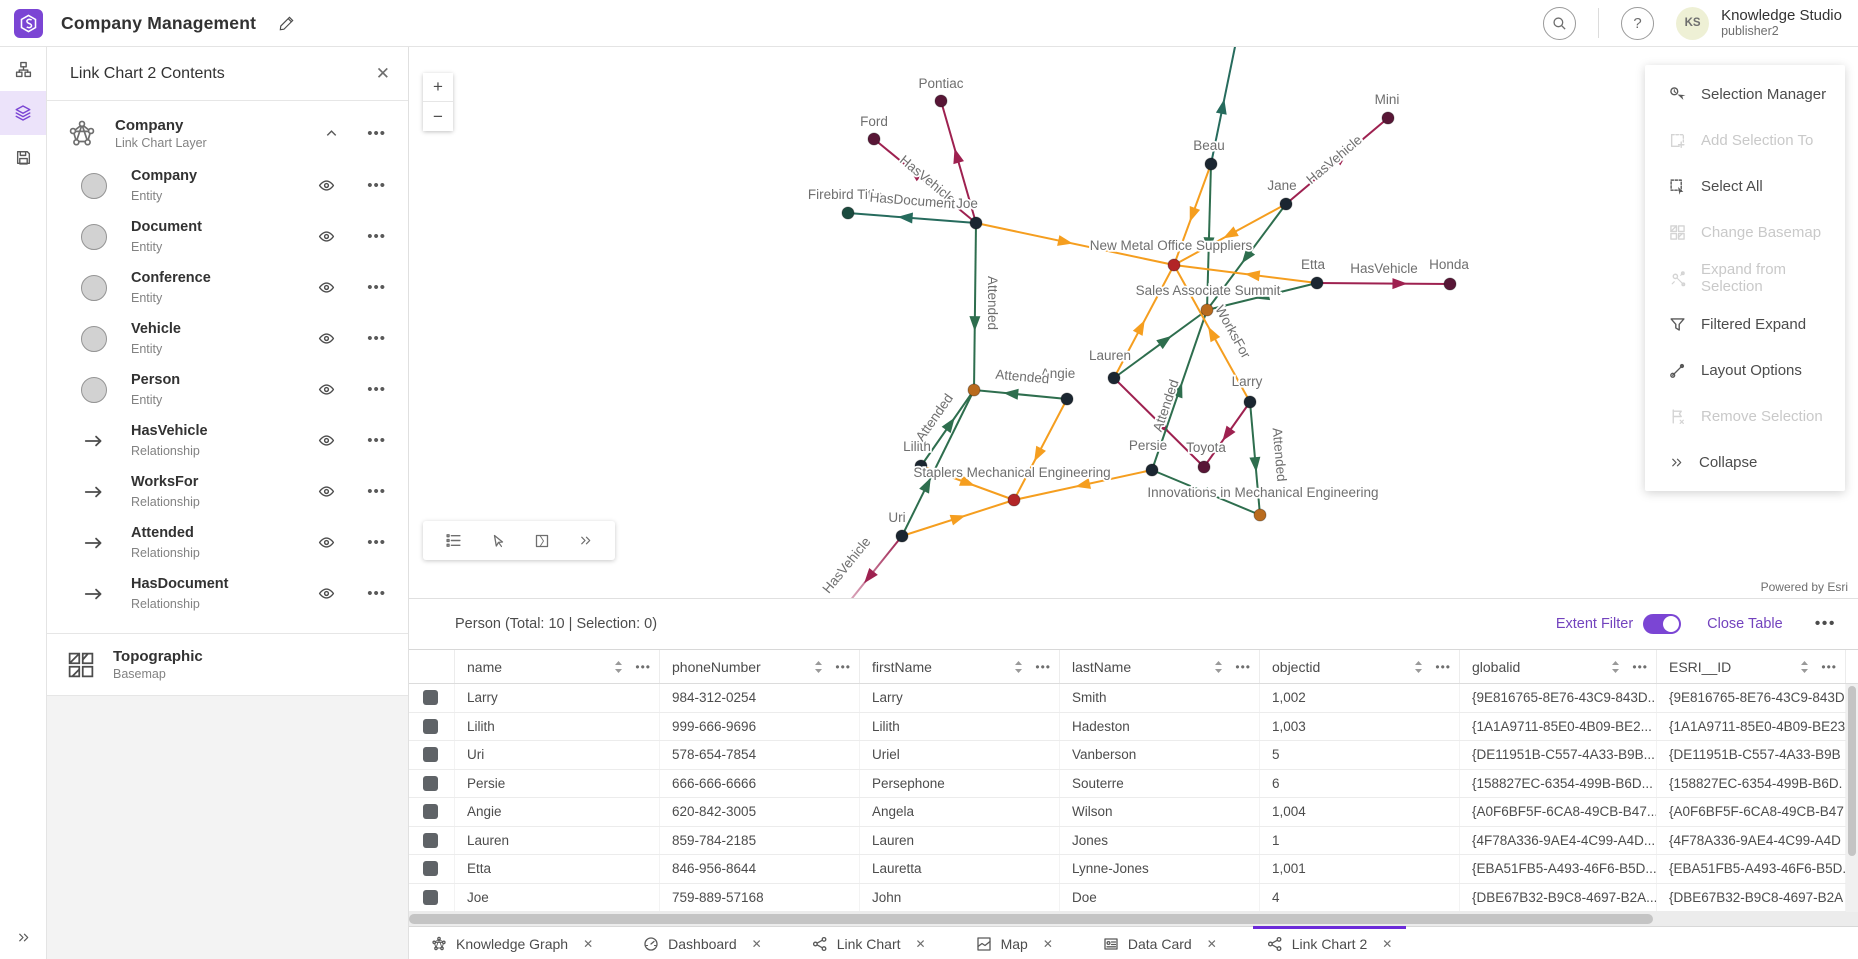  Describe the element at coordinates (702, 943) in the screenshot. I see `tab-dashboard: Dashboard ✕` at that location.